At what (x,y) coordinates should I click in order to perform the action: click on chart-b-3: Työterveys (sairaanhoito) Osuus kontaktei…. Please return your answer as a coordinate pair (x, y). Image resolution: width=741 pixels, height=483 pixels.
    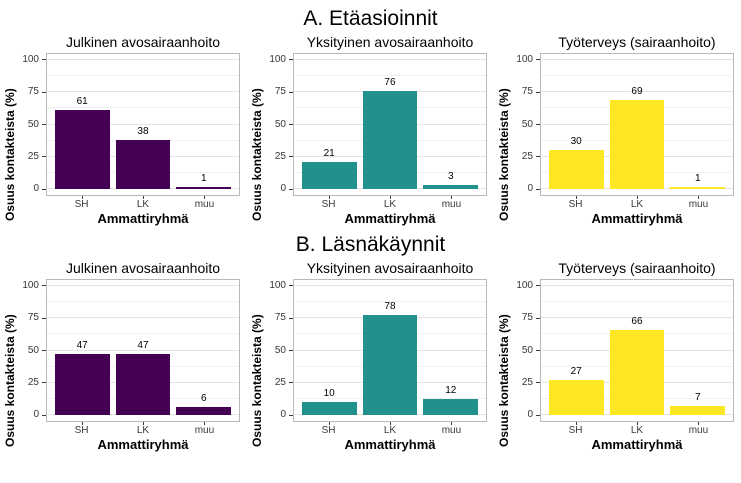
    Looking at the image, I should click on (617, 356).